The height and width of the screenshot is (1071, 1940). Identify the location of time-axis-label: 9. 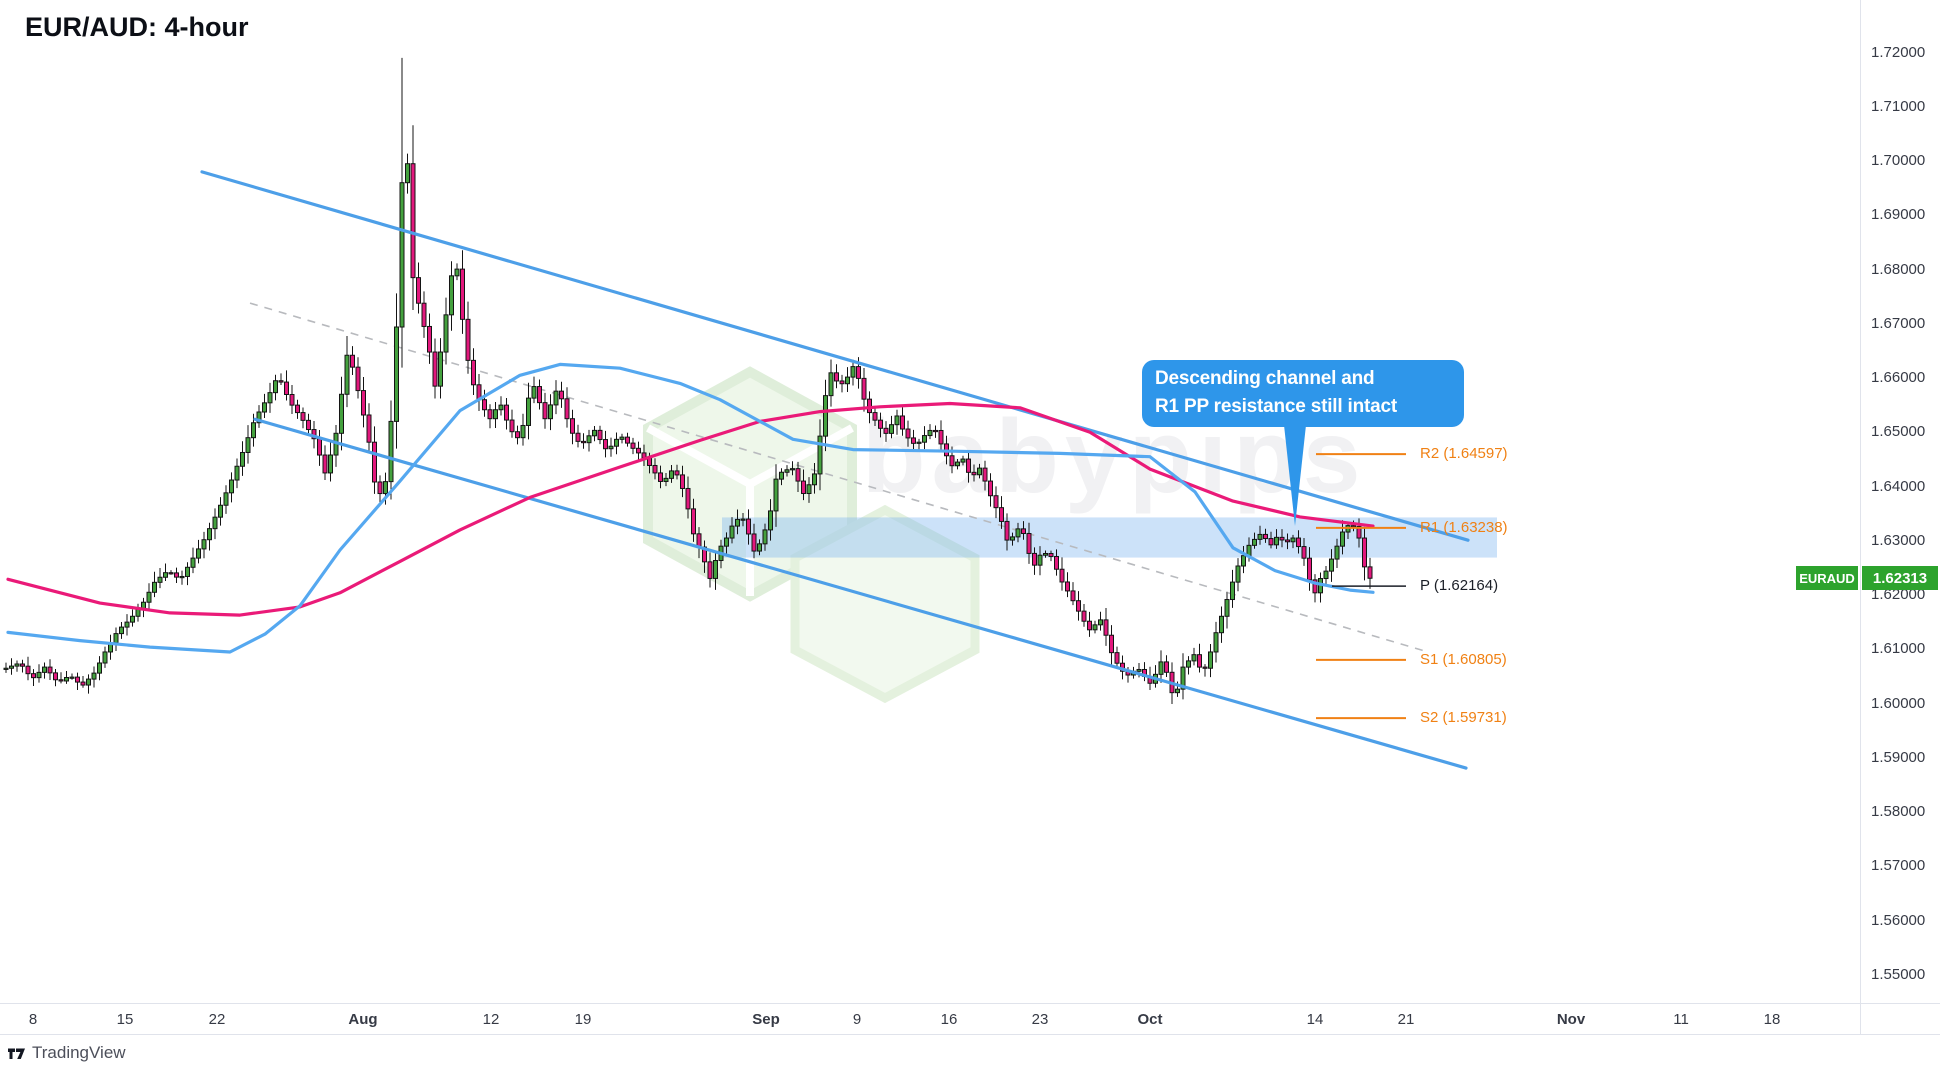
(857, 1019).